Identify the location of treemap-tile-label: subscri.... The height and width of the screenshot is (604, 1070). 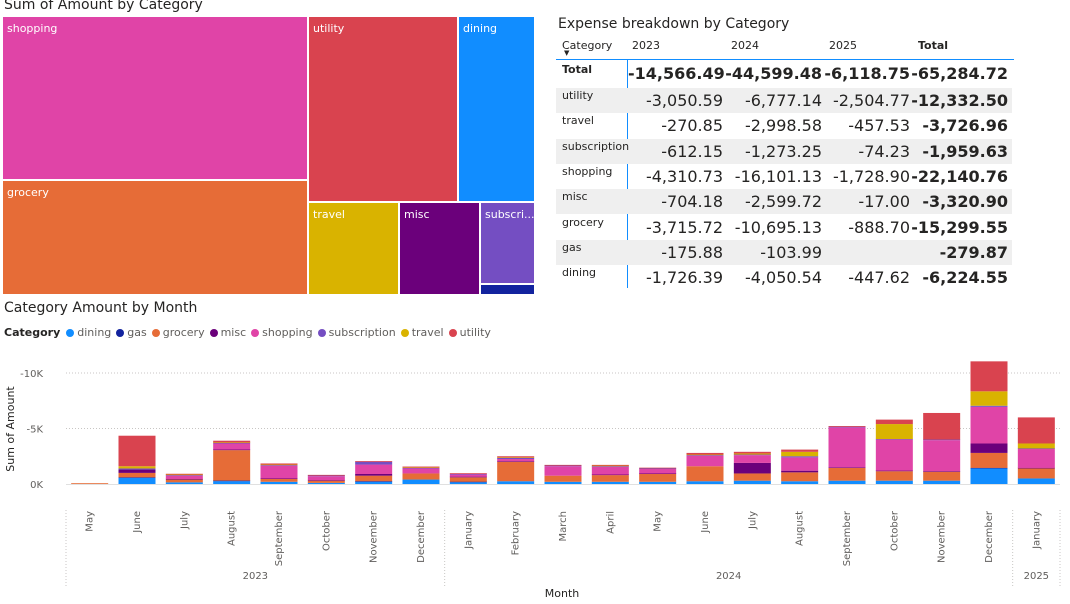
(510, 214).